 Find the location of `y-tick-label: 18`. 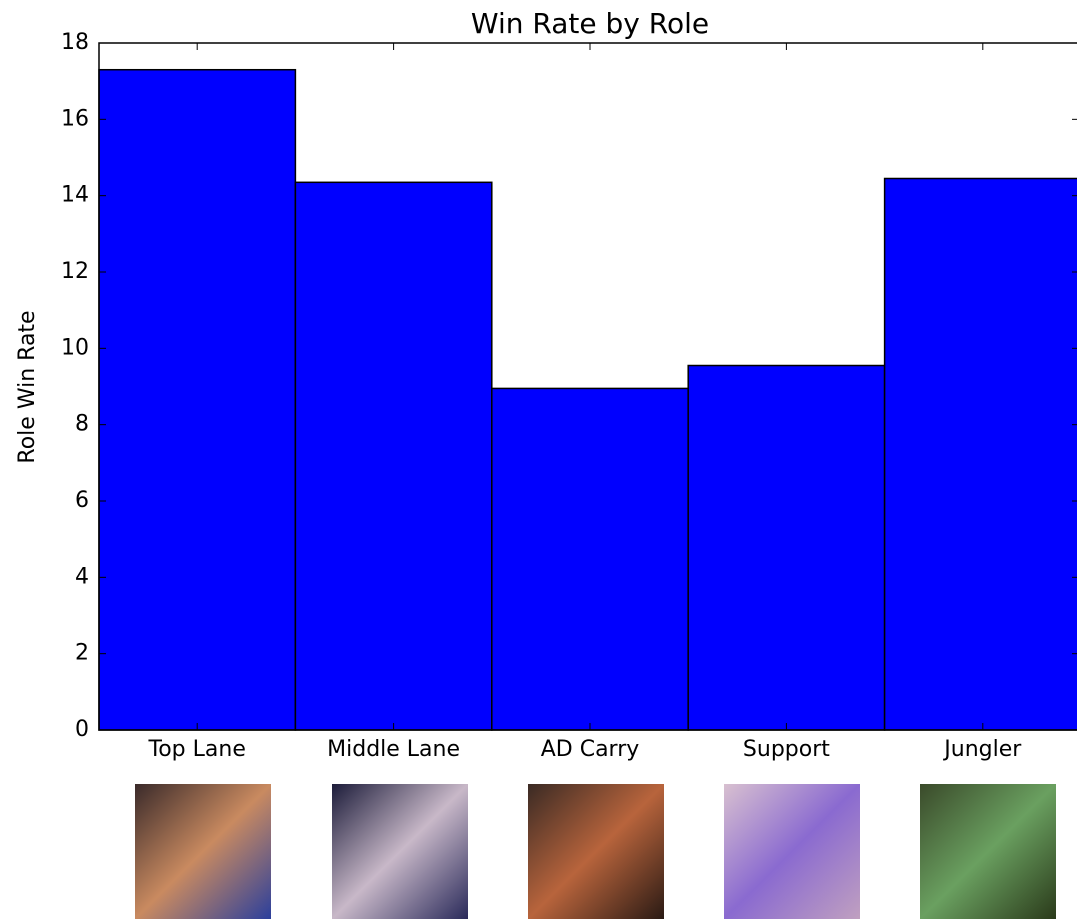

y-tick-label: 18 is located at coordinates (75, 42).